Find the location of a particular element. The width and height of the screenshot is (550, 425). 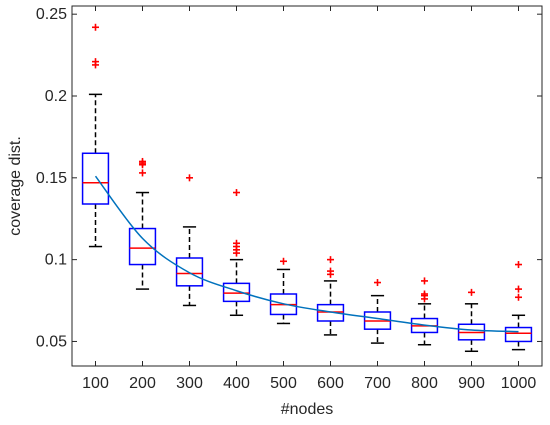

x-tick-label: 400 is located at coordinates (236, 383).